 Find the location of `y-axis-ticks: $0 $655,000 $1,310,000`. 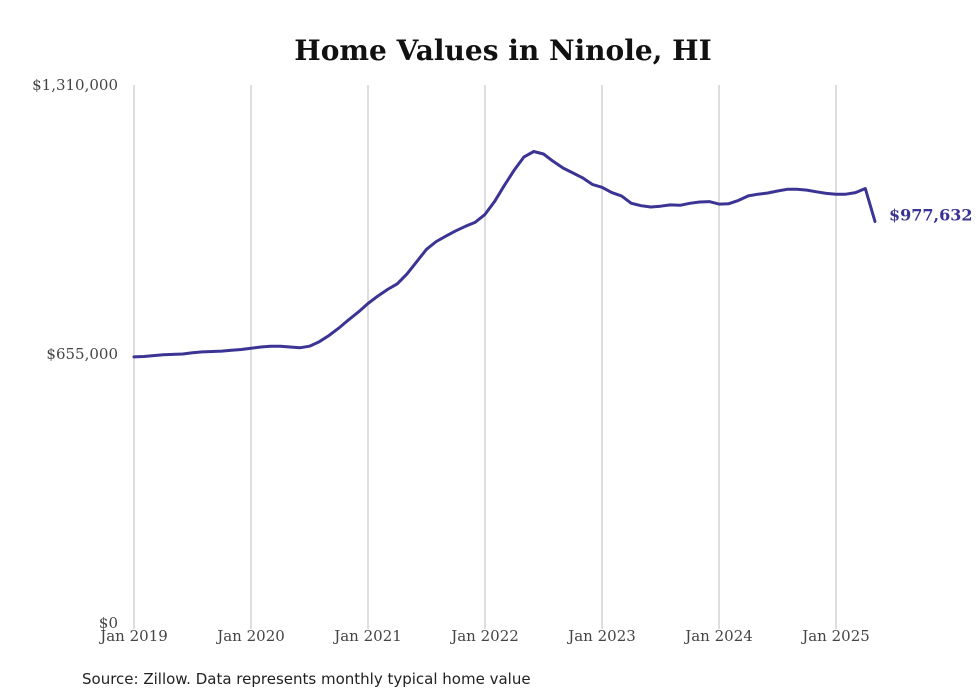

y-axis-ticks: $0 $655,000 $1,310,000 is located at coordinates (75, 354).